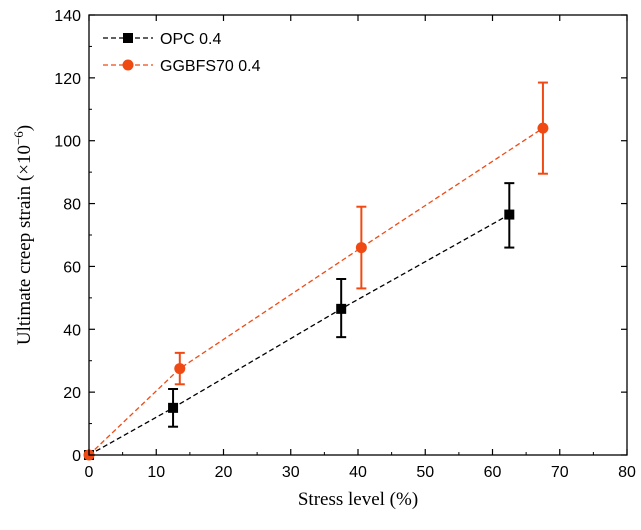 The height and width of the screenshot is (530, 641). I want to click on legend-label-opc-0-4: OPC 0.4, so click(190, 39).